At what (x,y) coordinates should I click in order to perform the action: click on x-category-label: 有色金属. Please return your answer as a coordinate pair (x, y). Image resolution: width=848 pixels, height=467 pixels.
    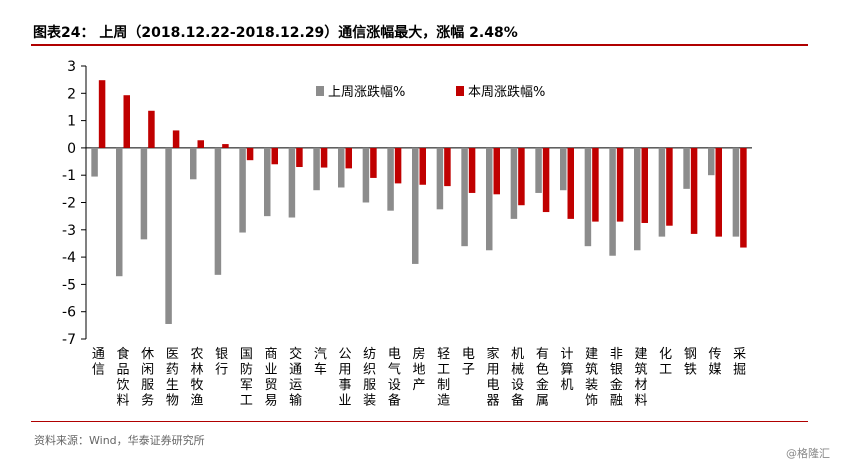
    Looking at the image, I should click on (542, 378).